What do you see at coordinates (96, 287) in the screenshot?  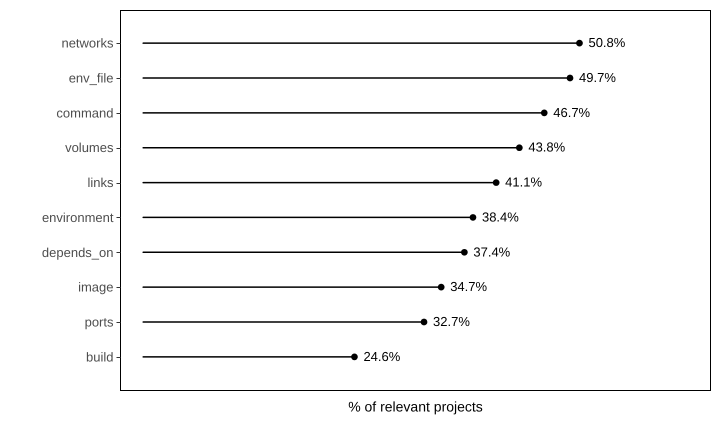 I see `y-tick-label: image` at bounding box center [96, 287].